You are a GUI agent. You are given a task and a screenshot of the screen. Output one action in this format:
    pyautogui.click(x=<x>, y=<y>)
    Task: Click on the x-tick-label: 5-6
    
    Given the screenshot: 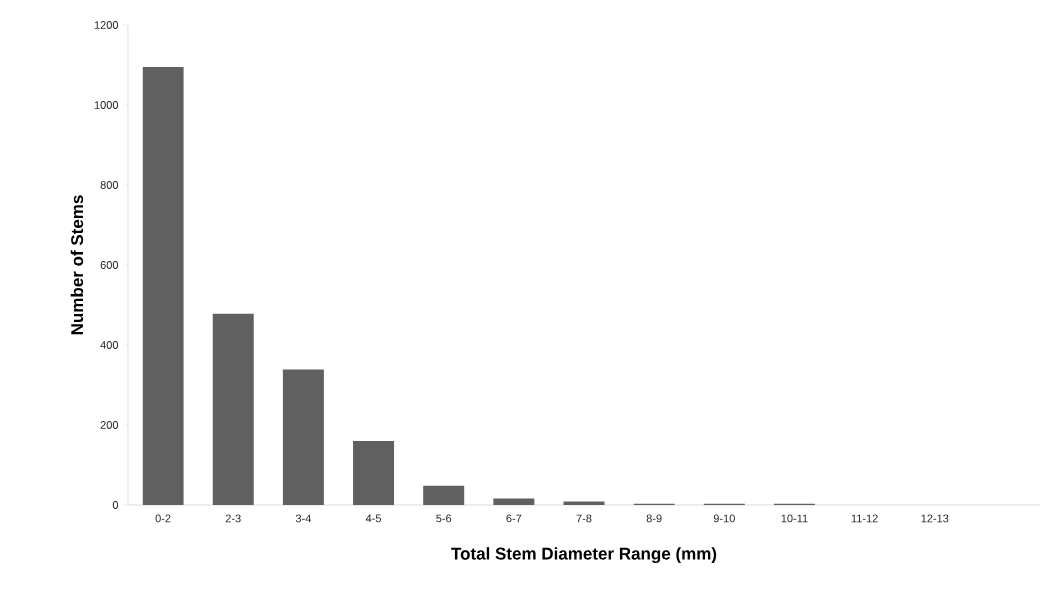 What is the action you would take?
    pyautogui.click(x=444, y=518)
    